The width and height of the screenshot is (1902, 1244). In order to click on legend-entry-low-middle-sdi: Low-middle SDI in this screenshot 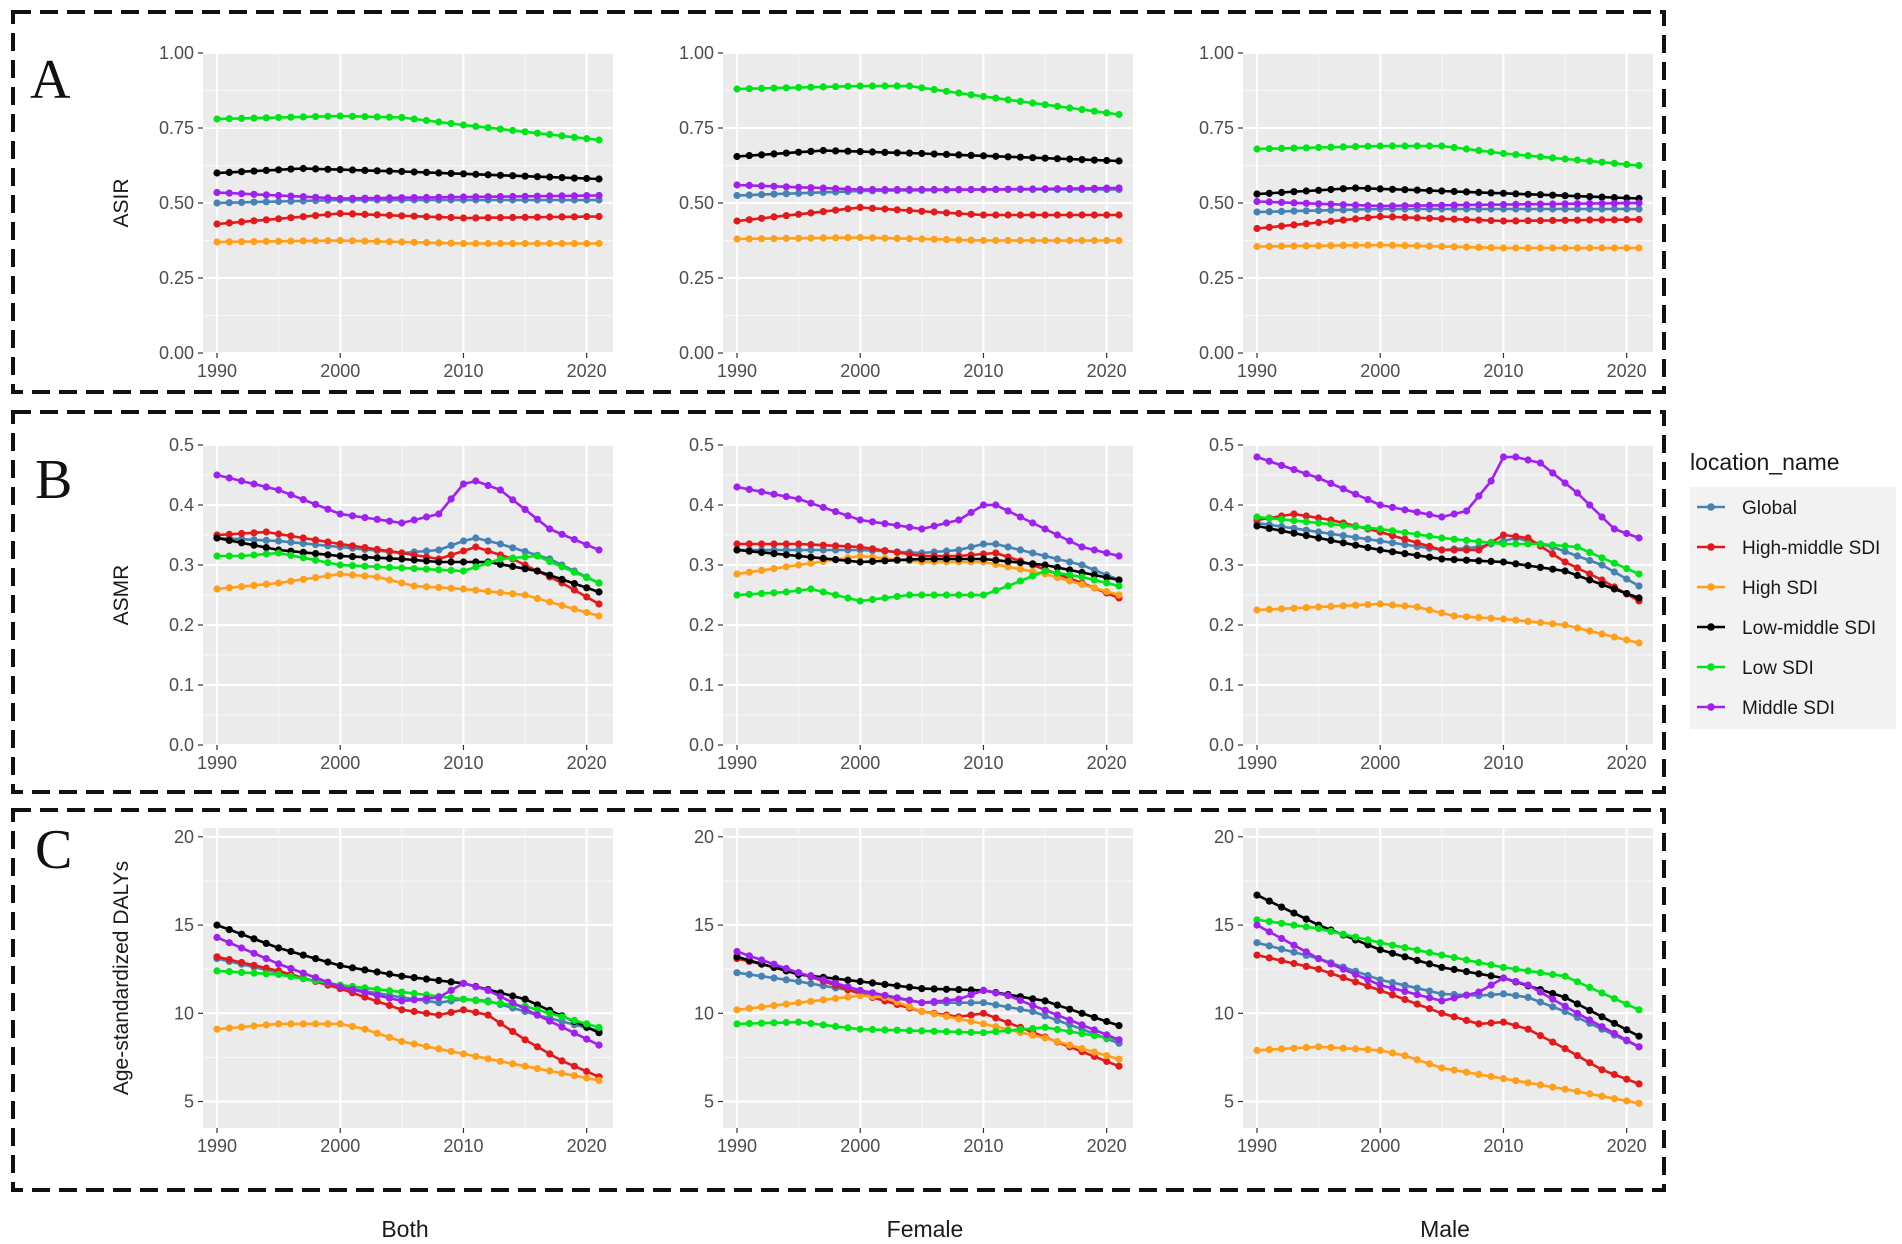, I will do `click(1784, 627)`.